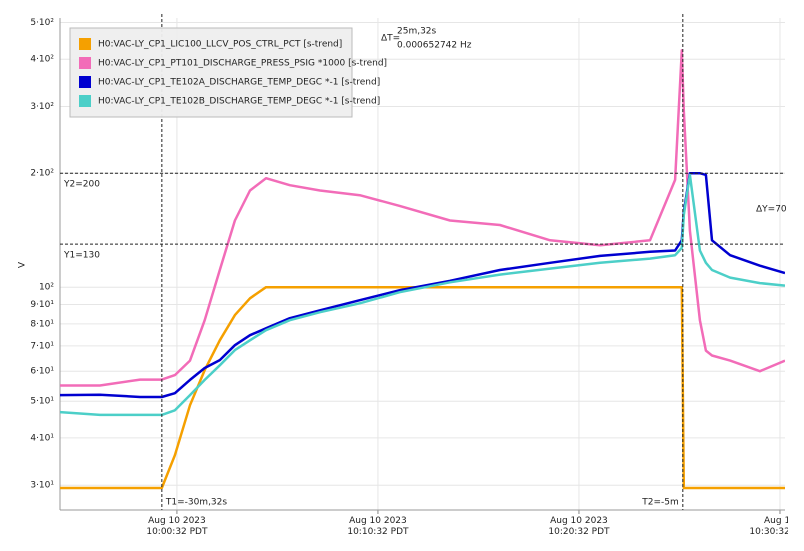 The image size is (804, 551). Describe the element at coordinates (42, 346) in the screenshot. I see `y-tick-label: 7·10¹` at that location.